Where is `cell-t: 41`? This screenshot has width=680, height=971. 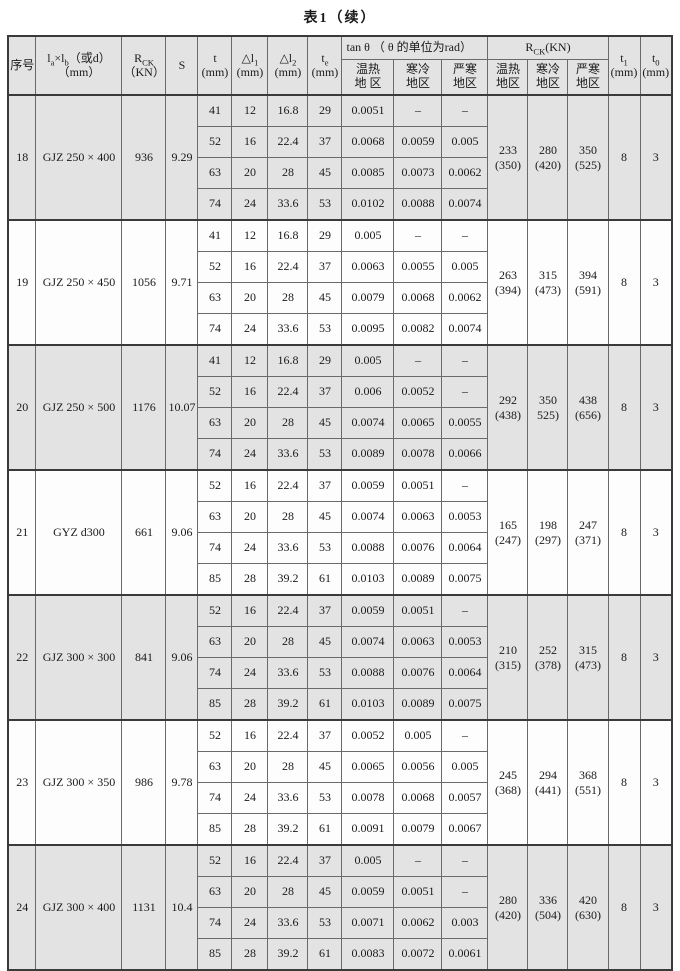 cell-t: 41 is located at coordinates (215, 110).